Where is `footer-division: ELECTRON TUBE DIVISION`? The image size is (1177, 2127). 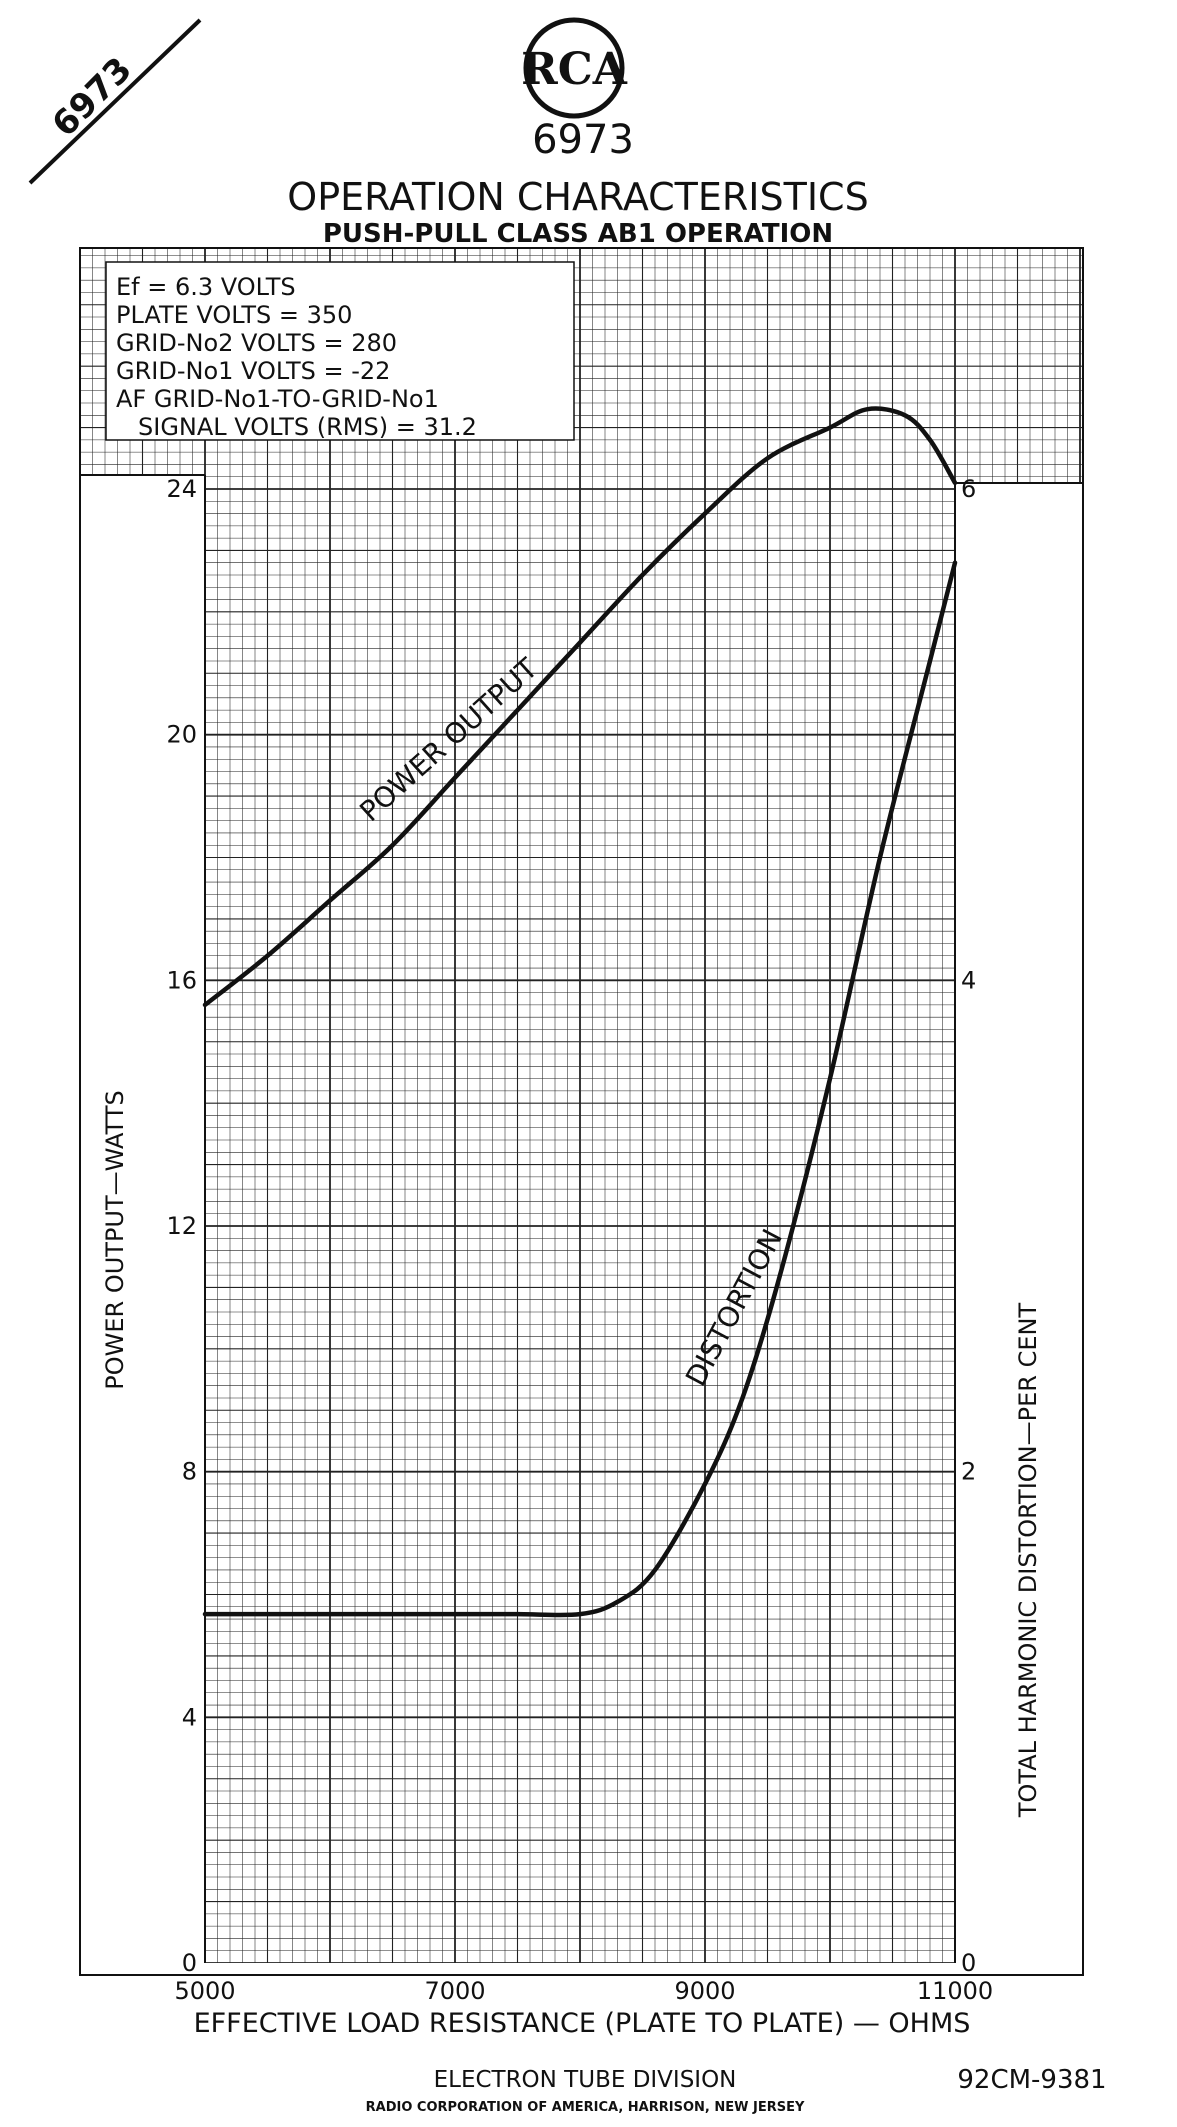 footer-division: ELECTRON TUBE DIVISION is located at coordinates (585, 2080).